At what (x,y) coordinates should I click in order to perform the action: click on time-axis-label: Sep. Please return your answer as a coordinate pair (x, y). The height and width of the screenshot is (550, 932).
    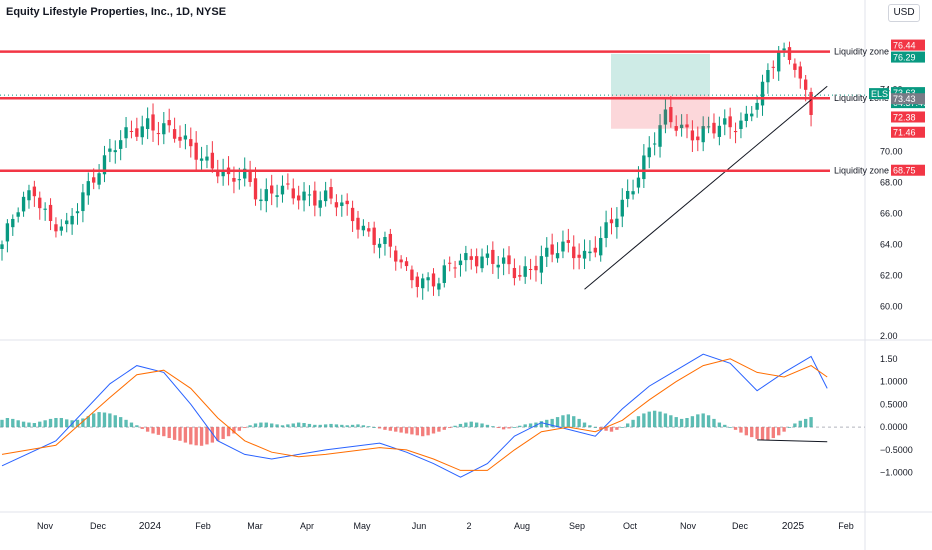
    Looking at the image, I should click on (577, 526).